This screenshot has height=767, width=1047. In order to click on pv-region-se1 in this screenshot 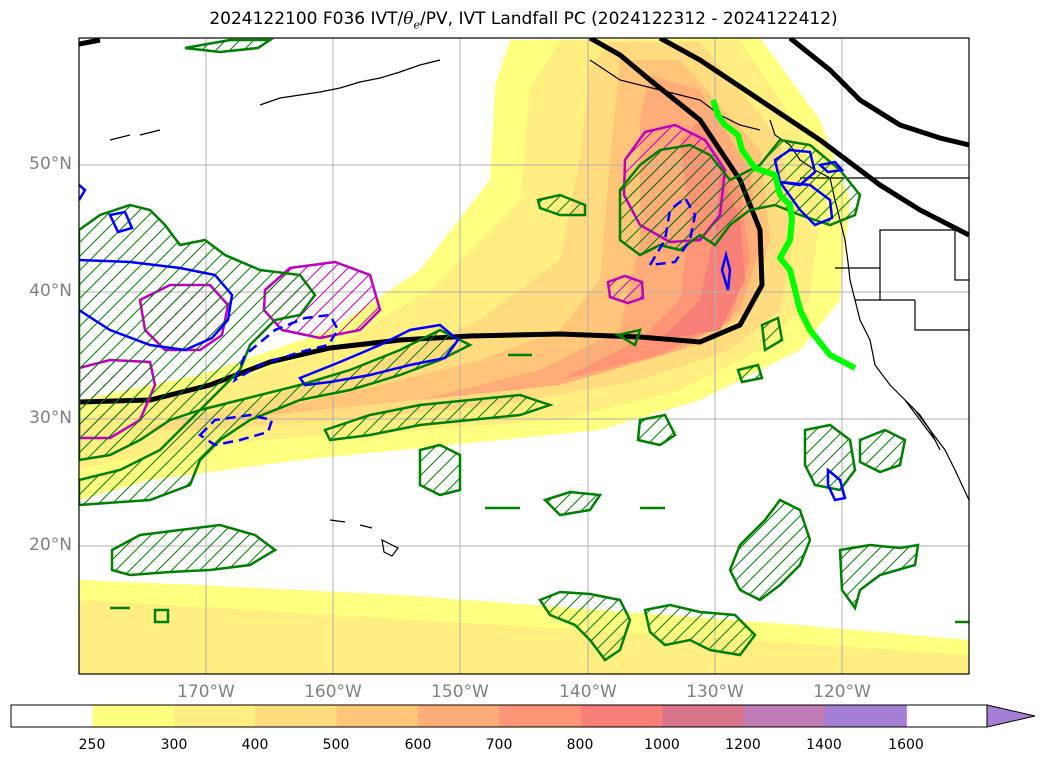, I will do `click(830, 457)`.